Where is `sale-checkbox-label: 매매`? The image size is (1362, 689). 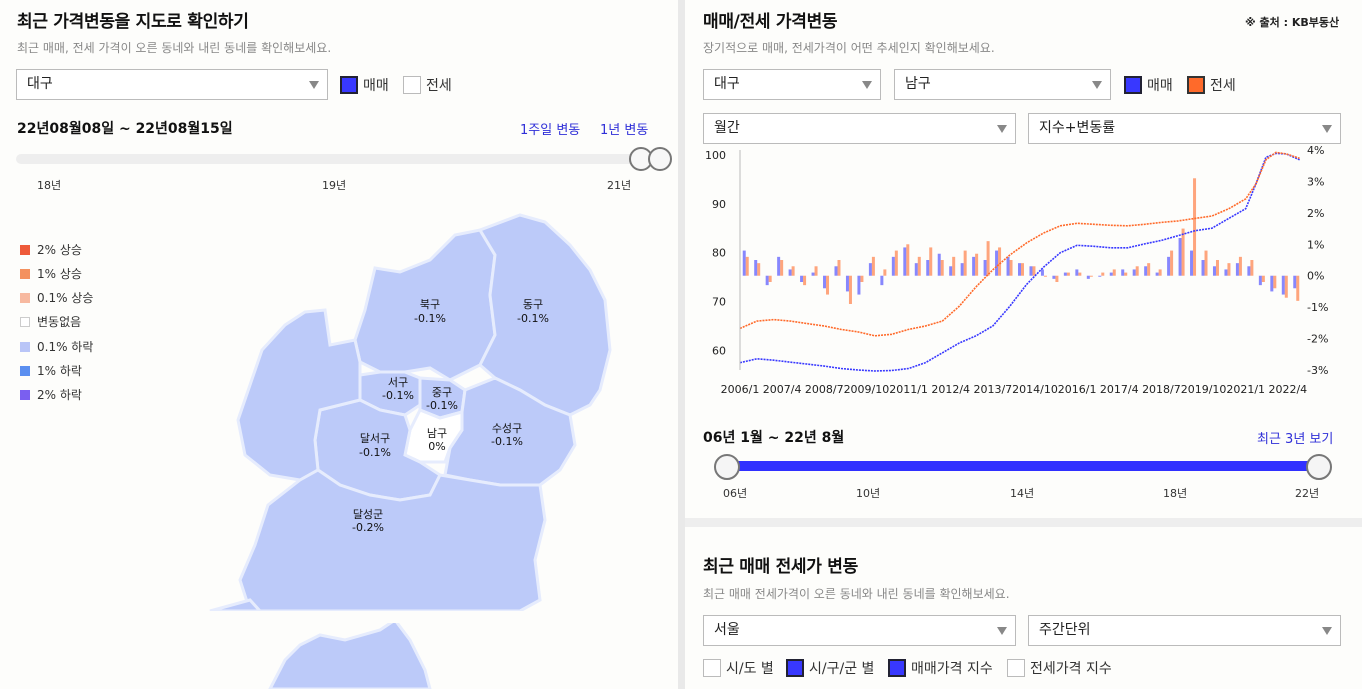
sale-checkbox-label: 매매 is located at coordinates (1160, 86).